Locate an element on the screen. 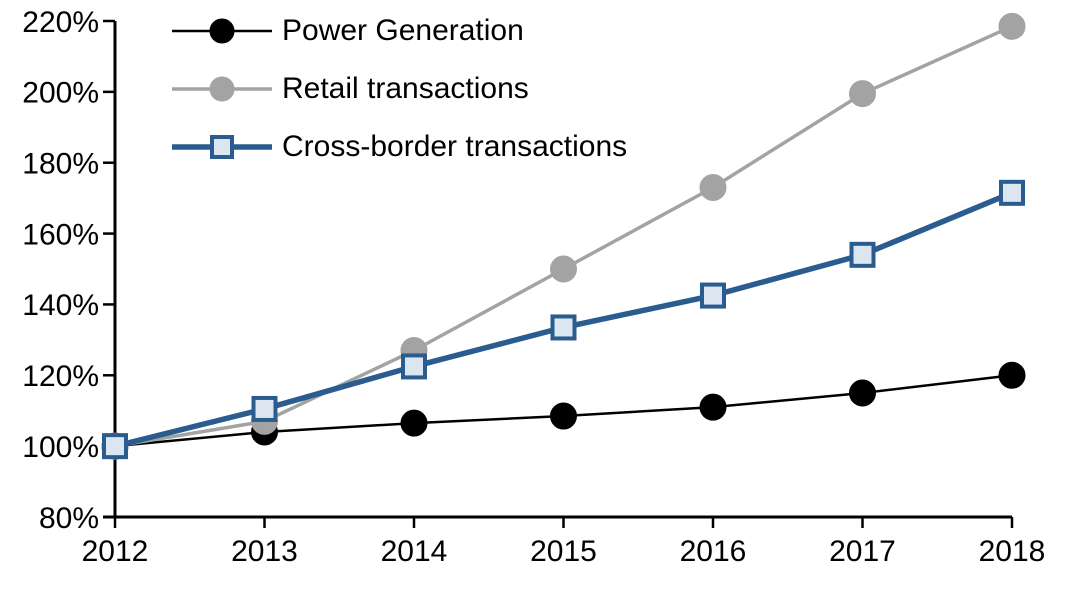 This screenshot has width=1076, height=590. legend-item-retail-transactions: Retail transactions is located at coordinates (399, 89).